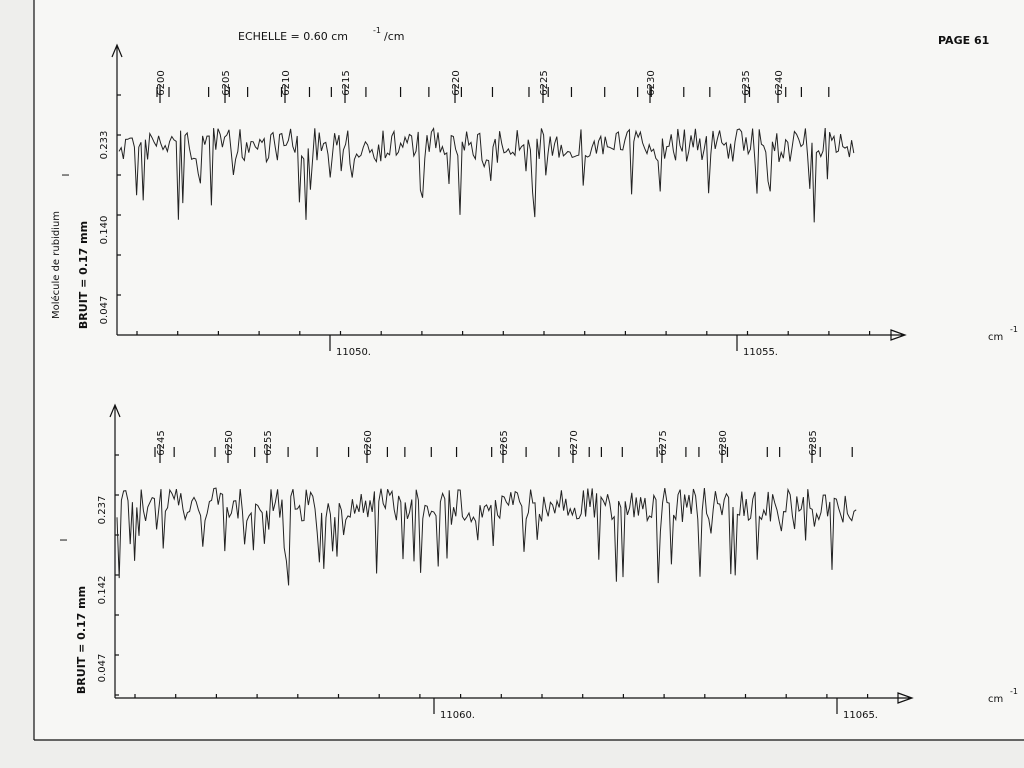  I want to click on molecule-label: Molécule de rubidium, so click(56, 265).